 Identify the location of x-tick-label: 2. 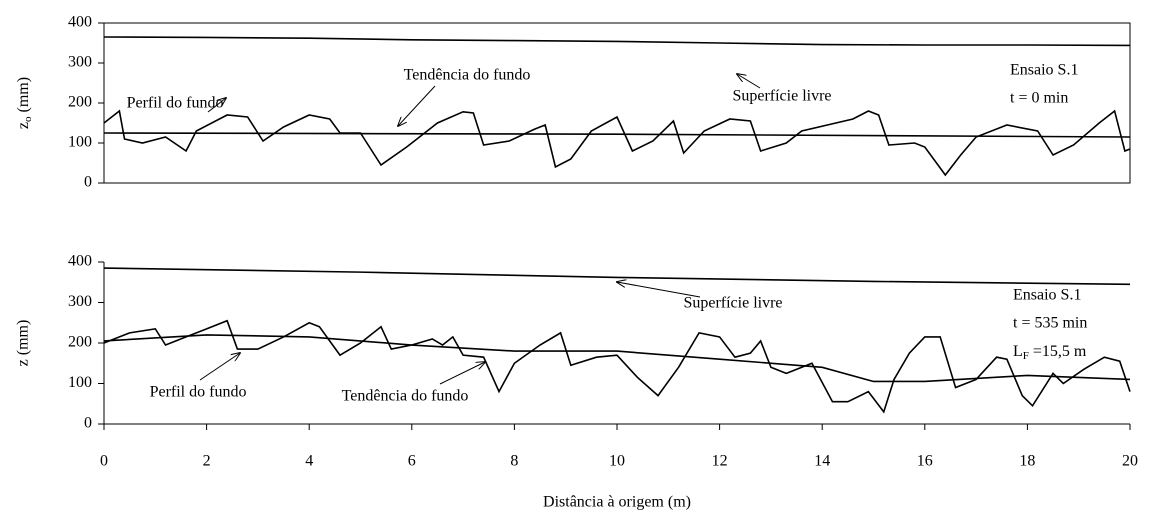
(207, 461).